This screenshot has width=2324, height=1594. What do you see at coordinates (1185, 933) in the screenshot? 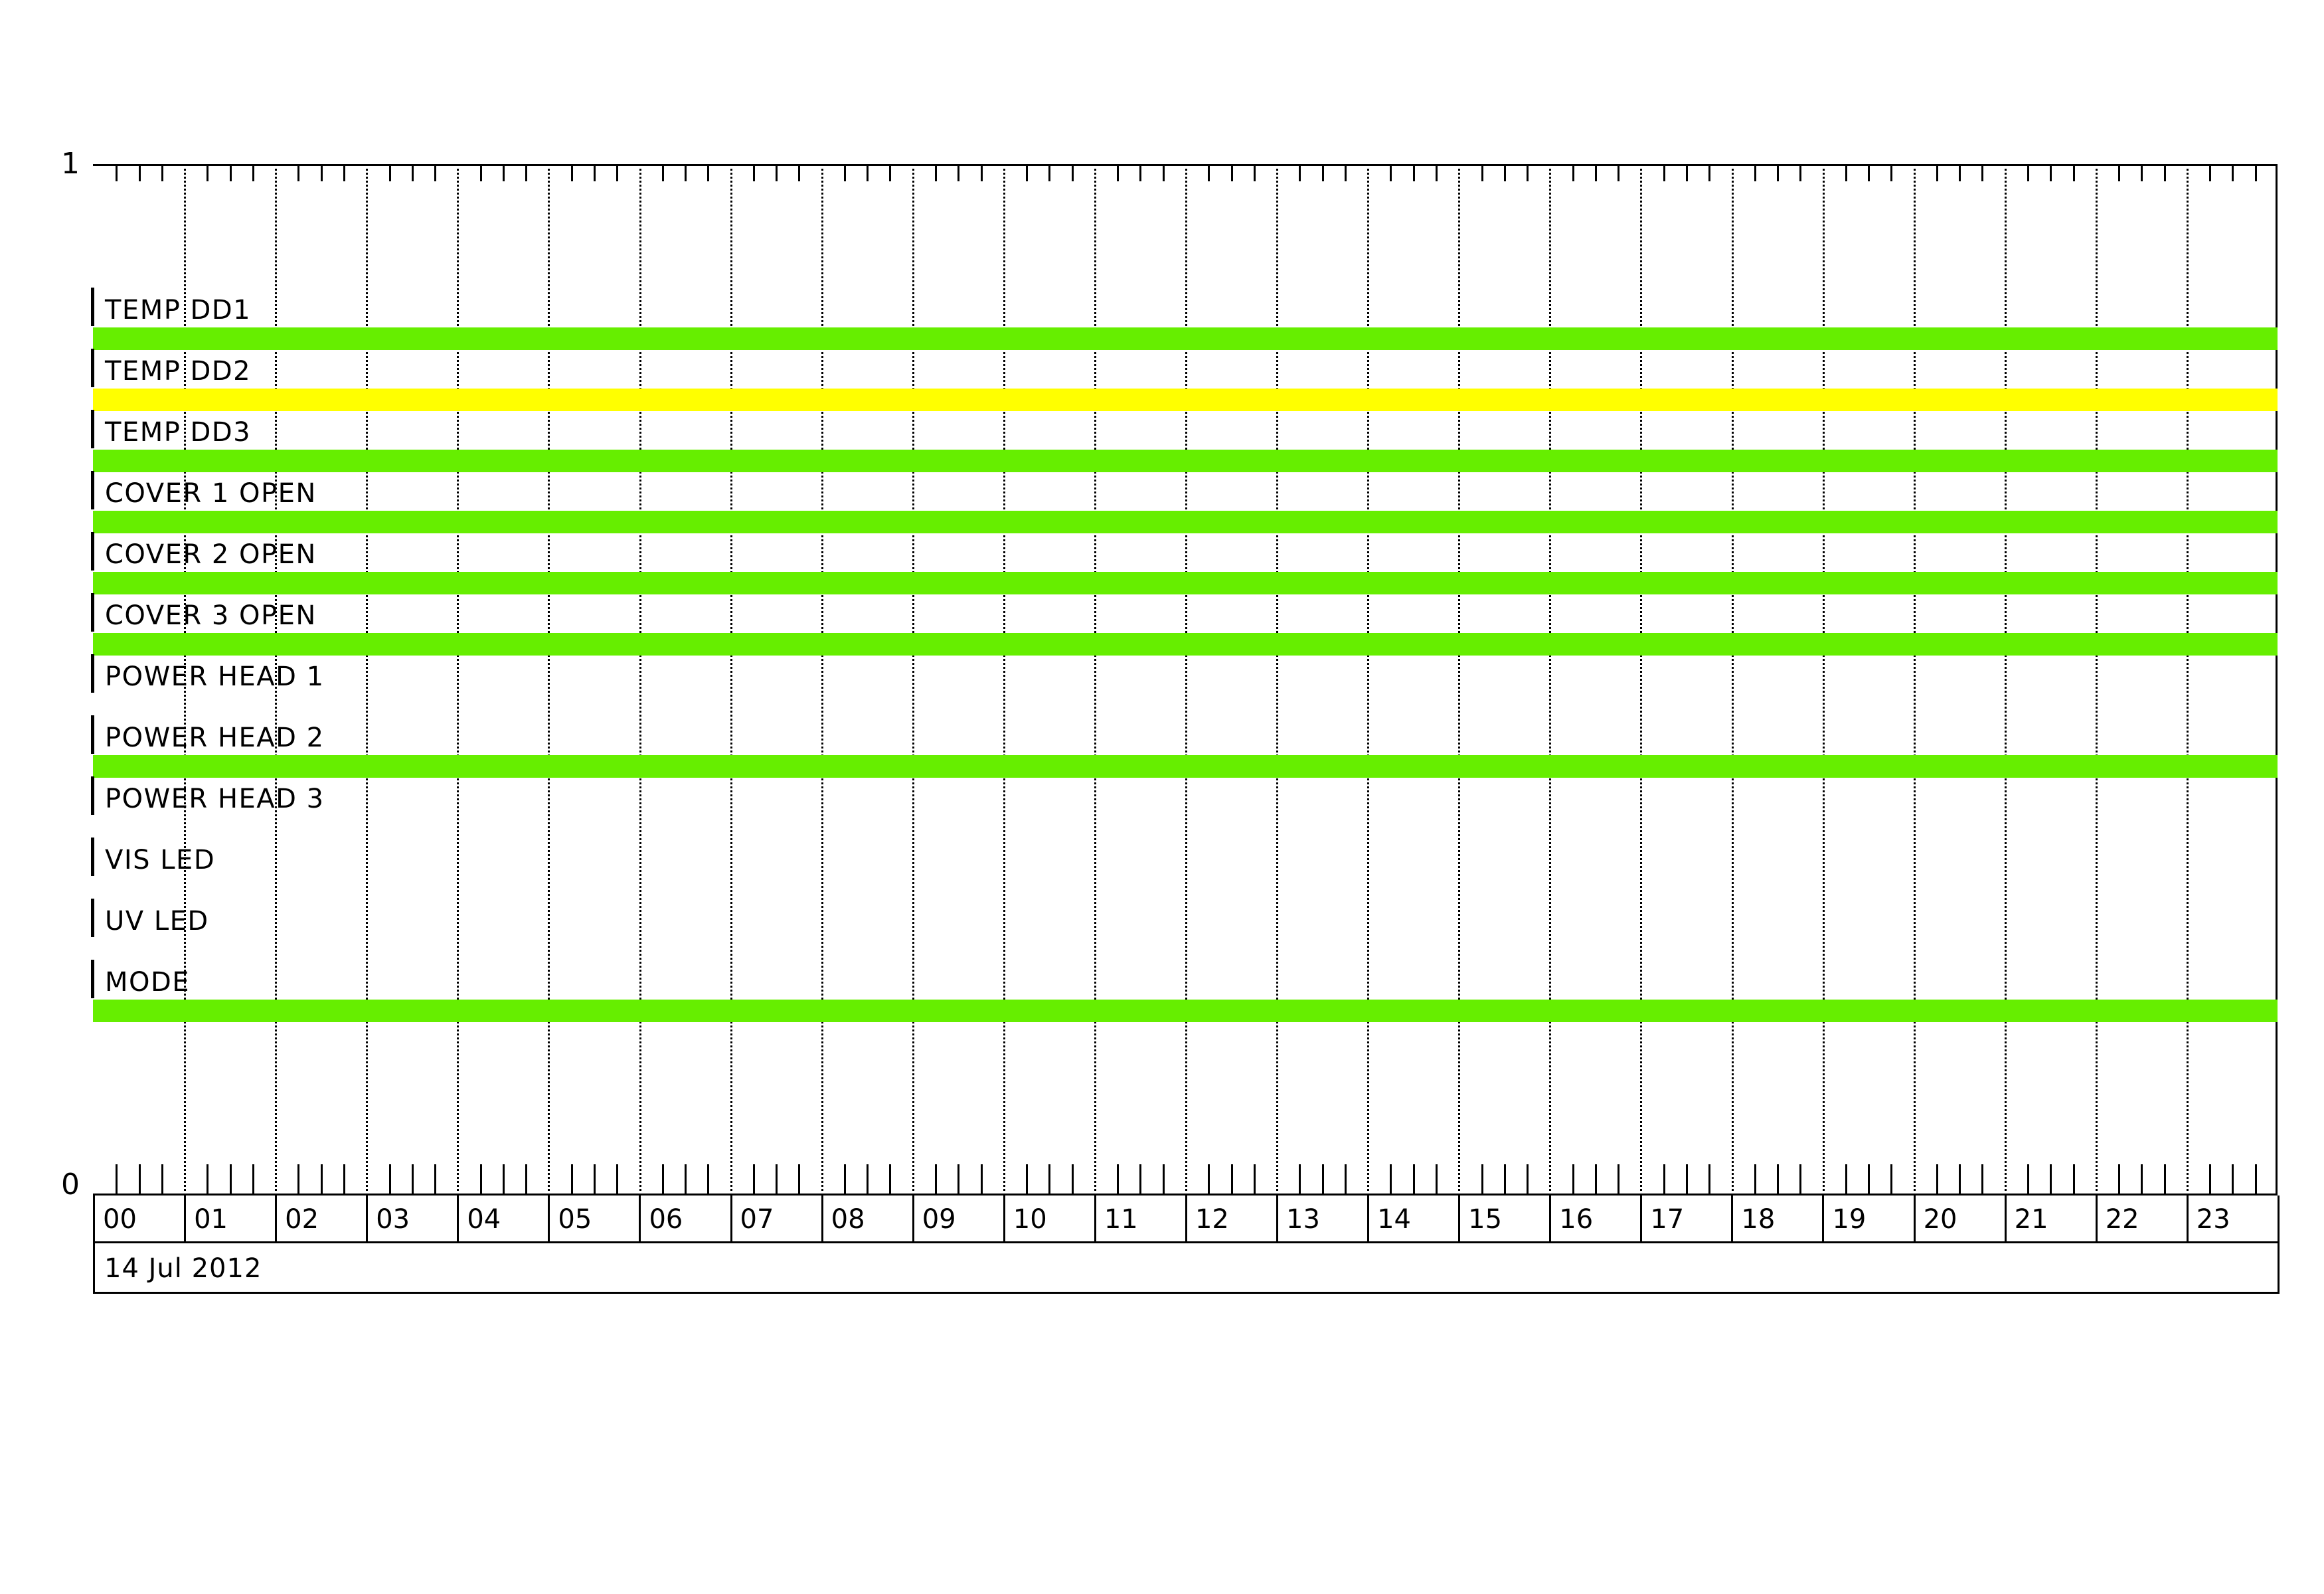
I see `channel-row: UV LED` at bounding box center [1185, 933].